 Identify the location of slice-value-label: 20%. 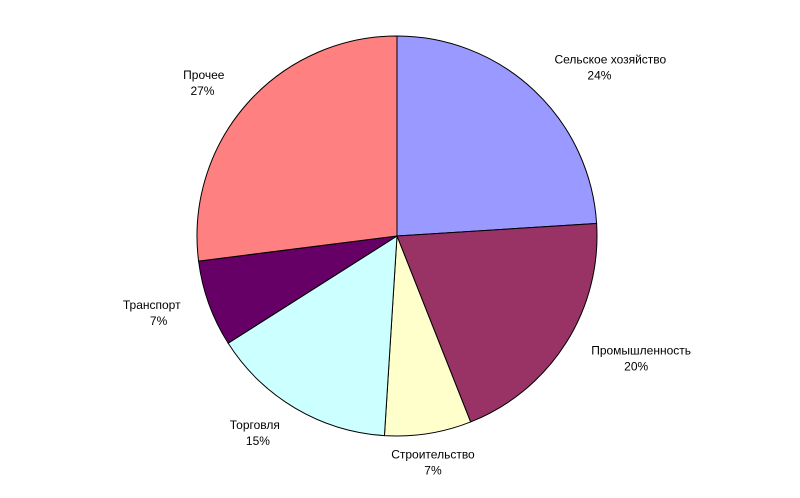
(636, 366).